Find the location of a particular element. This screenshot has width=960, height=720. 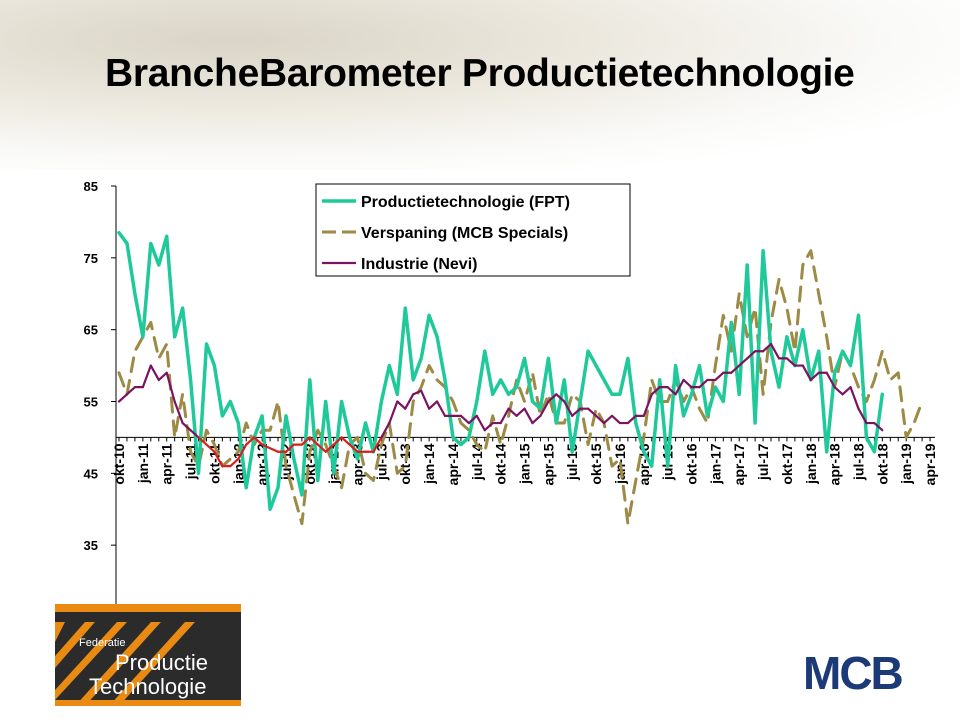

mcb-logo: MCB is located at coordinates (853, 673).